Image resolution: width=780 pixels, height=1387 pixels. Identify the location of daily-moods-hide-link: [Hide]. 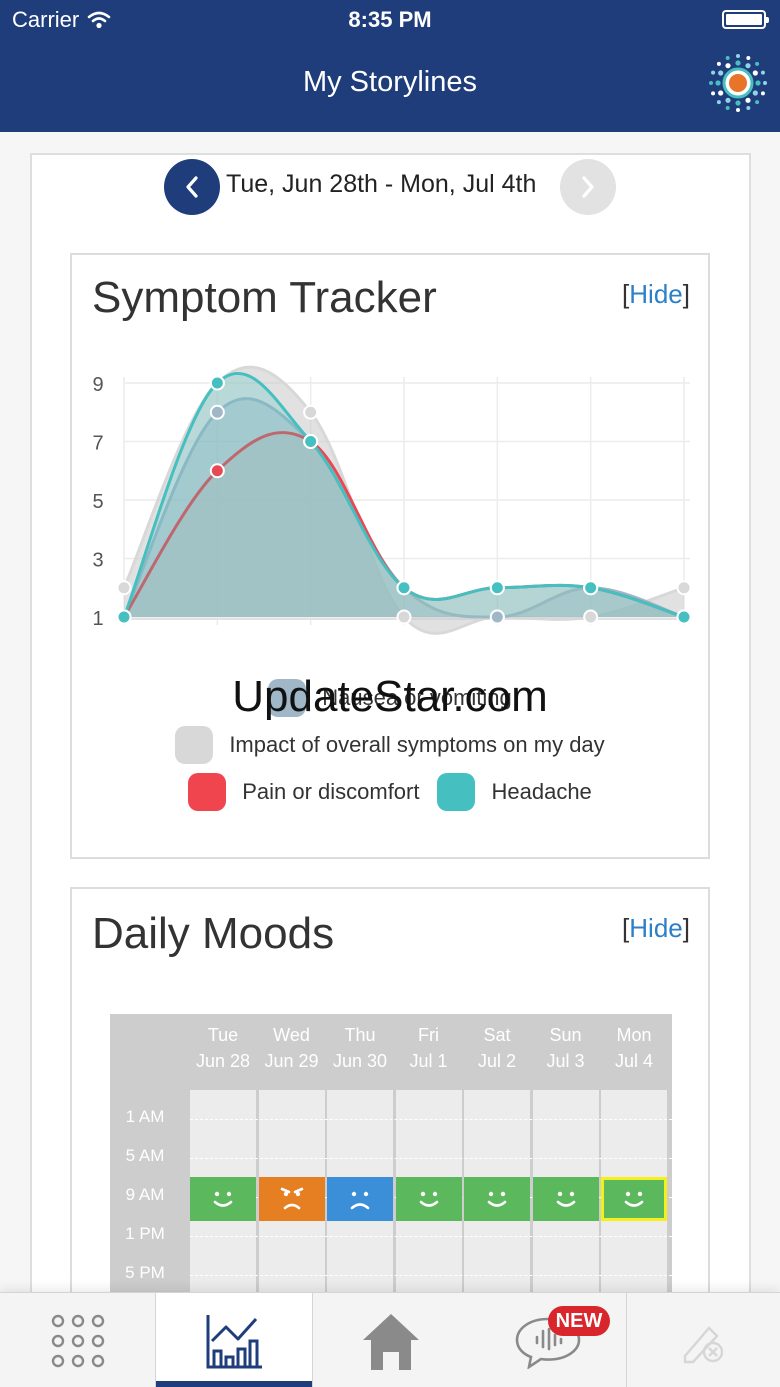
(656, 928).